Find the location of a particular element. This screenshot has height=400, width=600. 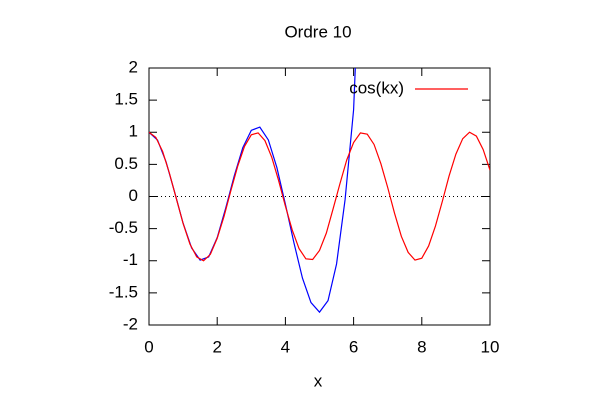

y-tick-label: 1 is located at coordinates (133, 131).